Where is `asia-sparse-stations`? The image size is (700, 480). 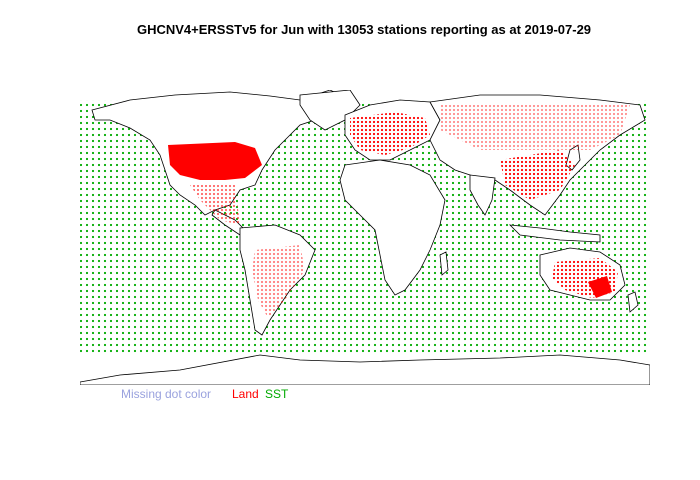 asia-sparse-stations is located at coordinates (535, 127).